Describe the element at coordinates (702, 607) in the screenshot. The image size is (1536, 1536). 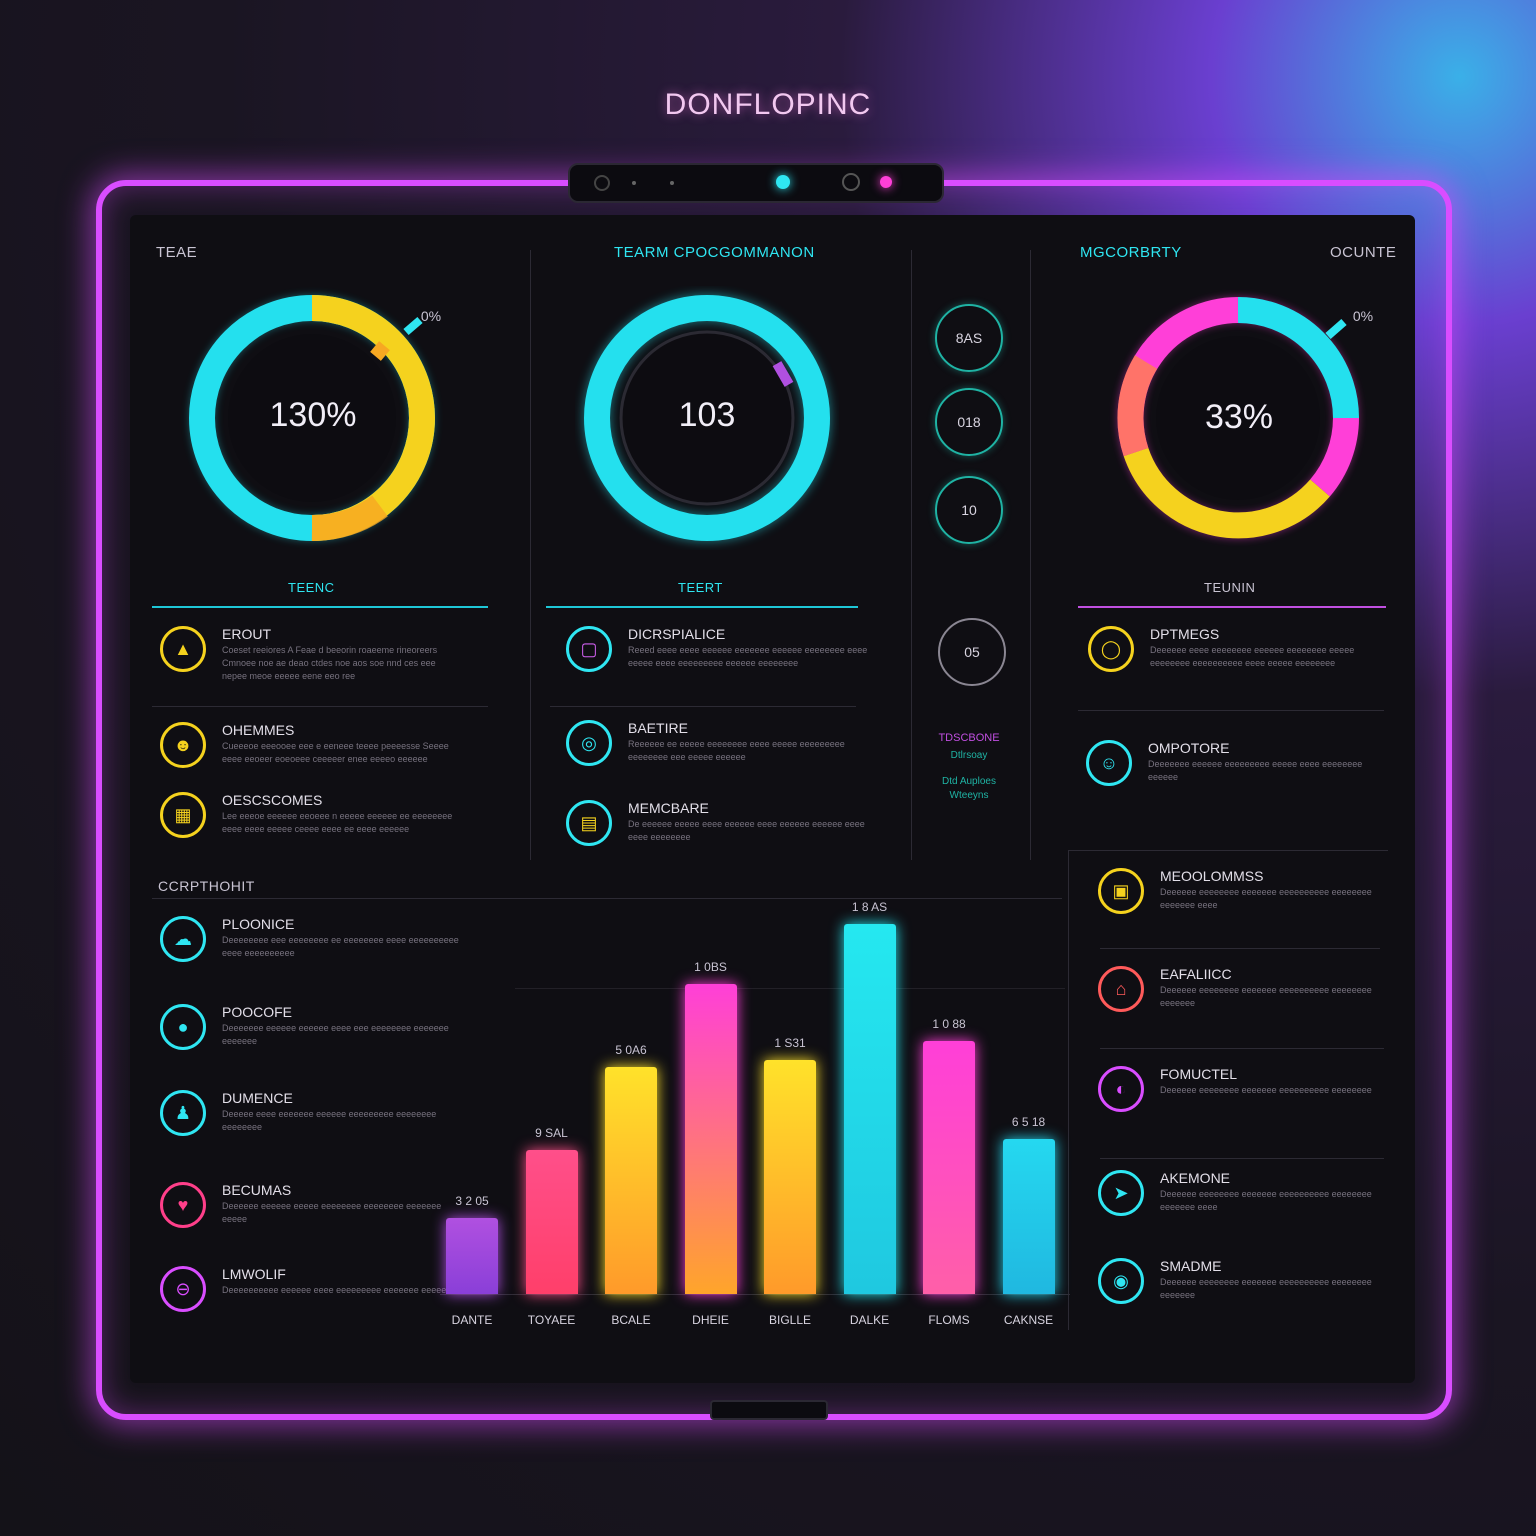
I see `donut-2-underline` at that location.